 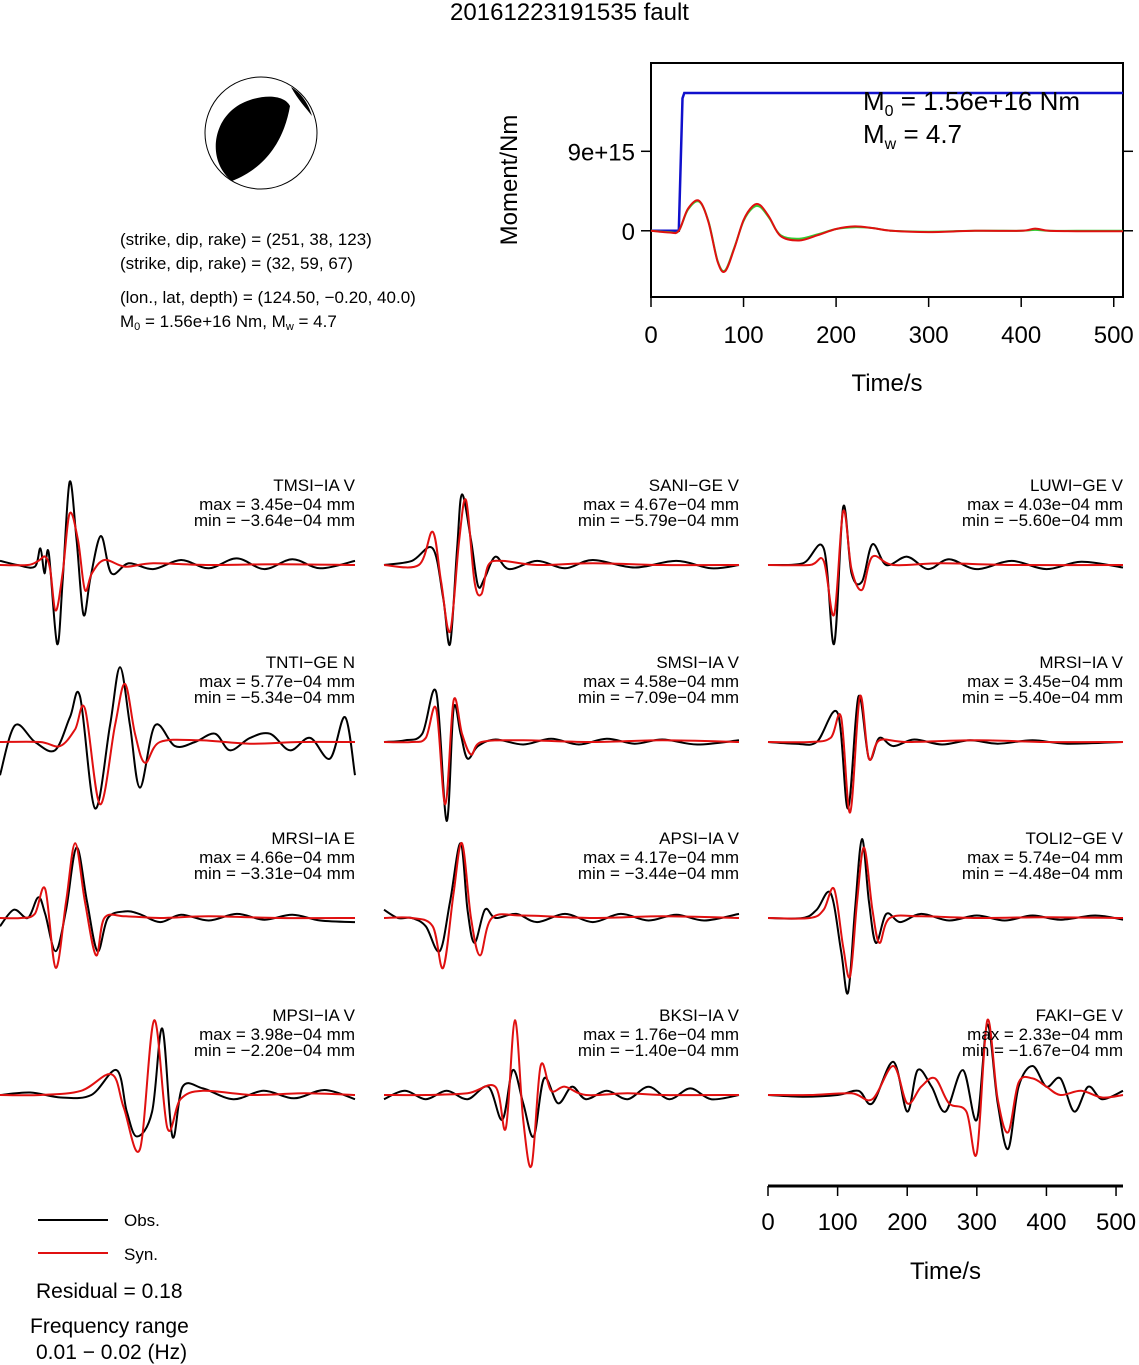 What do you see at coordinates (1042, 1050) in the screenshot?
I see `min-amplitude: min = −1.67e−04 mm` at bounding box center [1042, 1050].